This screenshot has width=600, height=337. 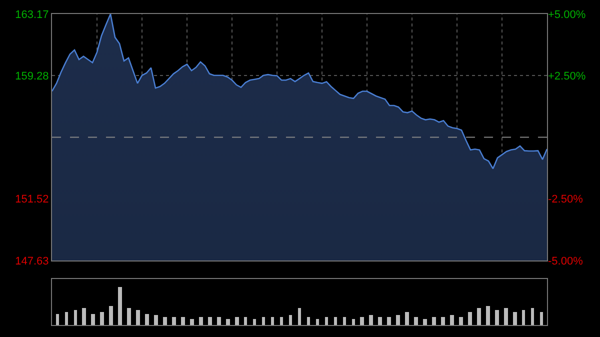 What do you see at coordinates (567, 14) in the screenshot?
I see `y2-tick-label: +5.00%` at bounding box center [567, 14].